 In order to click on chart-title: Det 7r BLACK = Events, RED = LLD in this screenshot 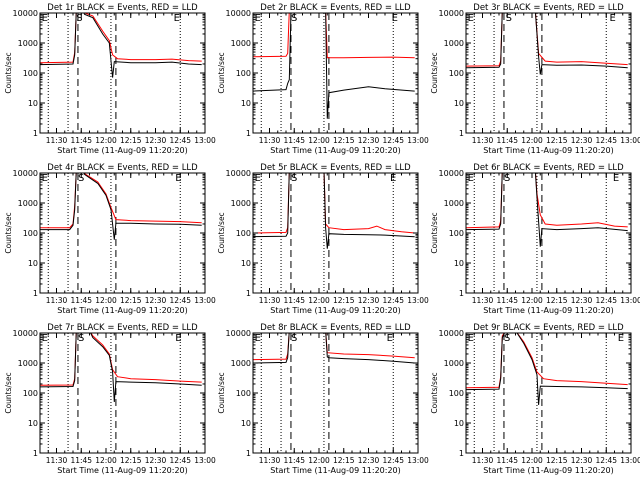, I will do `click(122, 328)`.